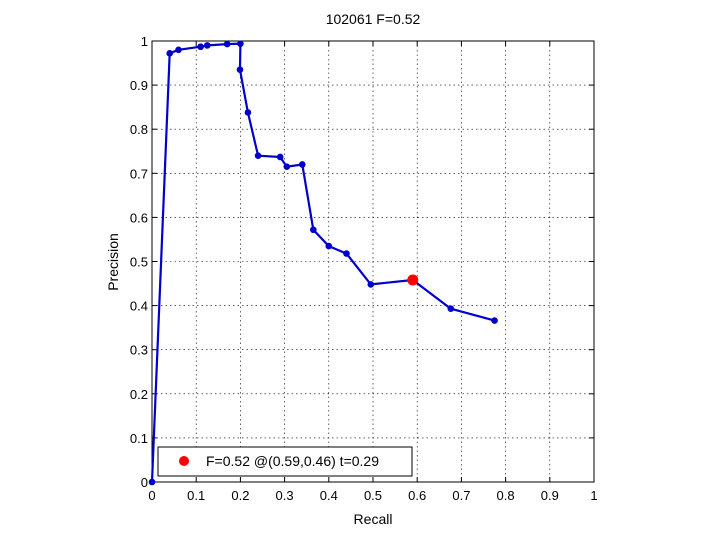 The height and width of the screenshot is (540, 720). Describe the element at coordinates (113, 262) in the screenshot. I see `y-axis-label: Precision` at that location.